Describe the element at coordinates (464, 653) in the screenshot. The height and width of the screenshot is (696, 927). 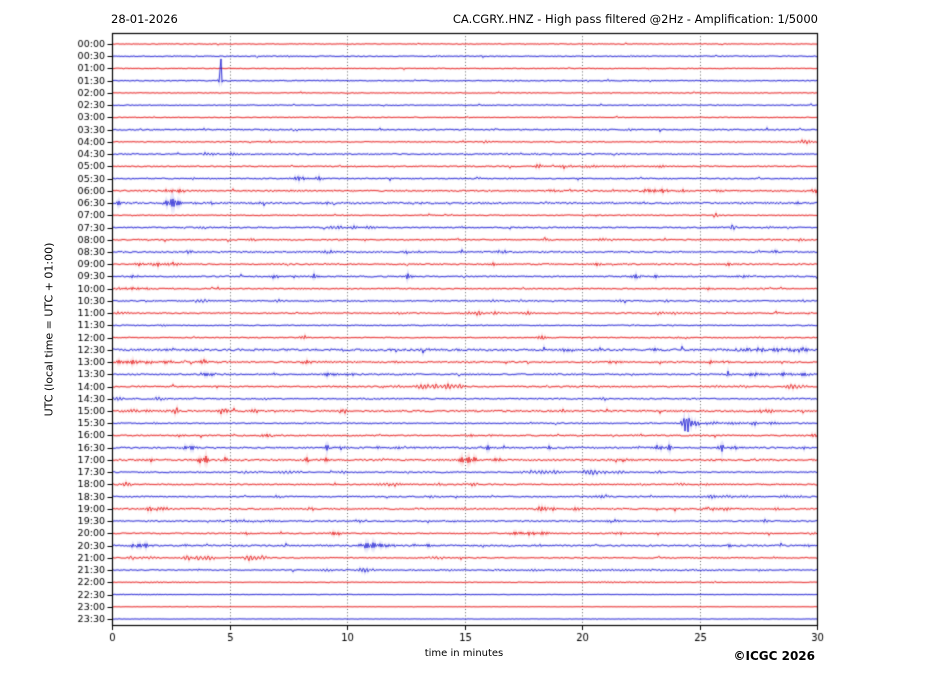
I see `x-axis-label: time in minutes` at that location.